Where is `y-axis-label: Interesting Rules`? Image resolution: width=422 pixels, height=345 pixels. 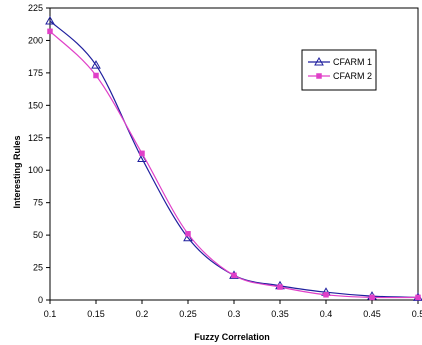 y-axis-label: Interesting Rules is located at coordinates (17, 171).